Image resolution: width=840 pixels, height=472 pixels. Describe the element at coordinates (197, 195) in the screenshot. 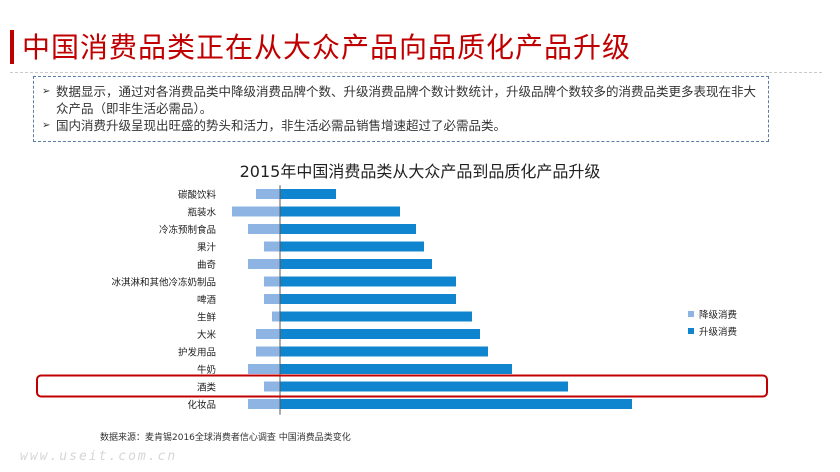

I see `category-label: 碳酸饮料` at that location.